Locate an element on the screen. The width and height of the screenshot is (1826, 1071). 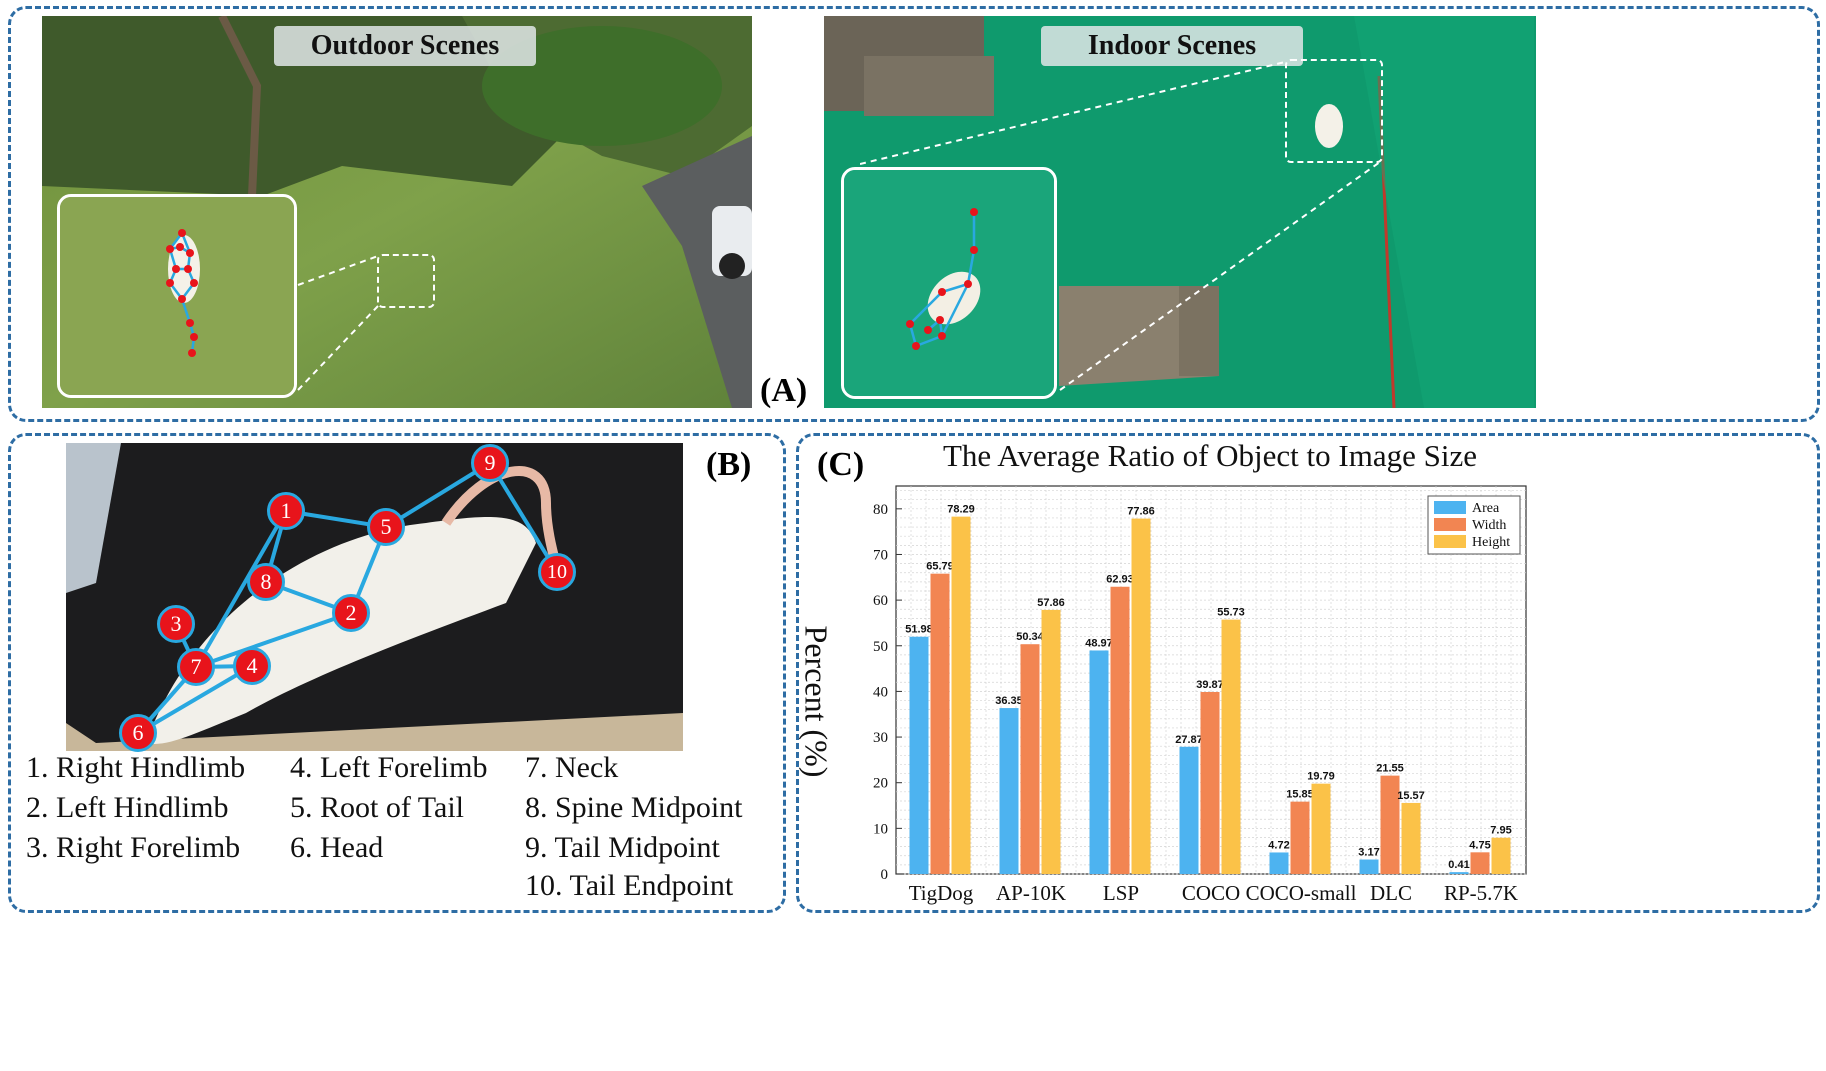
indoor-zoom-lines is located at coordinates (1120, 226).